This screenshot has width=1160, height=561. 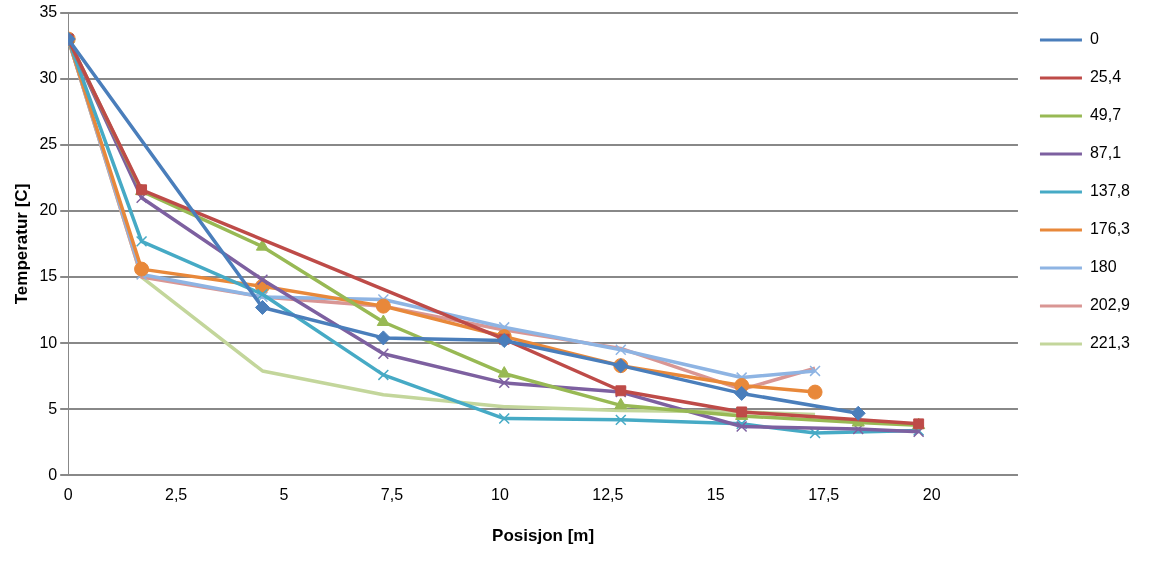 What do you see at coordinates (53, 408) in the screenshot?
I see `y-tick-label: 5` at bounding box center [53, 408].